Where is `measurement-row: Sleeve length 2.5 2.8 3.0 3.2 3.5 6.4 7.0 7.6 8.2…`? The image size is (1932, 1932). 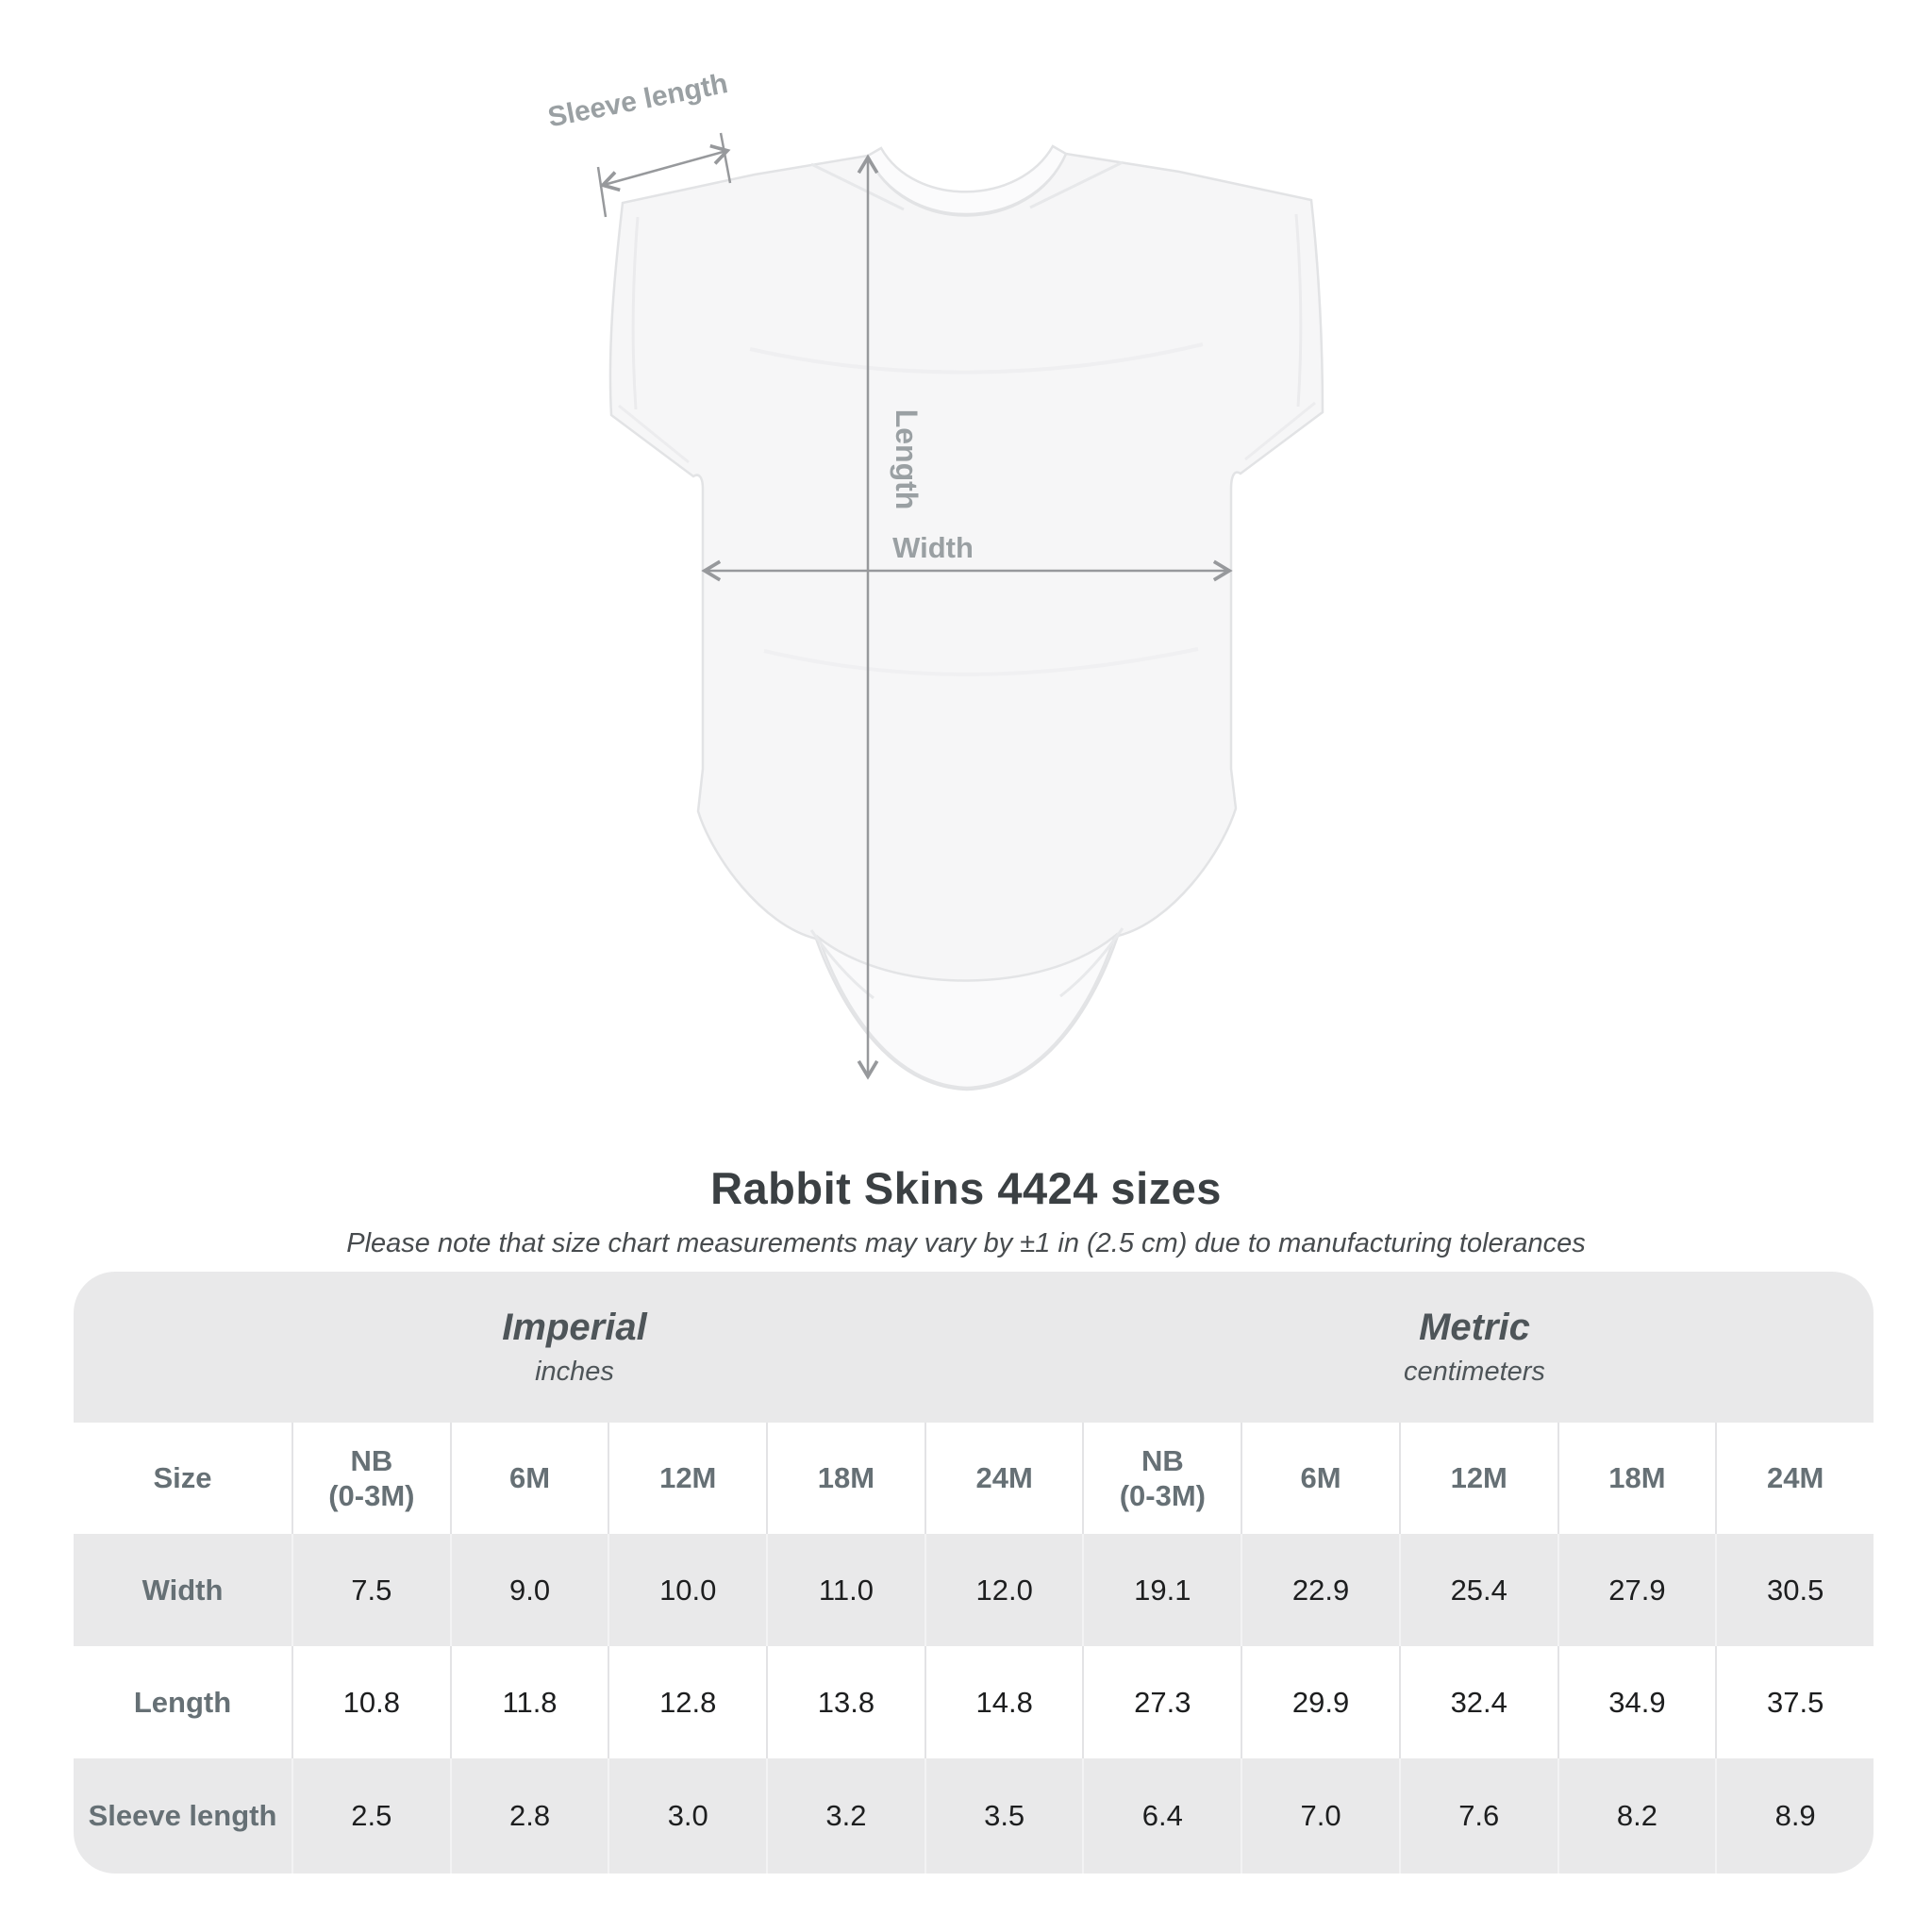
measurement-row: Sleeve length 2.5 2.8 3.0 3.2 3.5 6.4 7.0 7.6 8.2… is located at coordinates (974, 1816).